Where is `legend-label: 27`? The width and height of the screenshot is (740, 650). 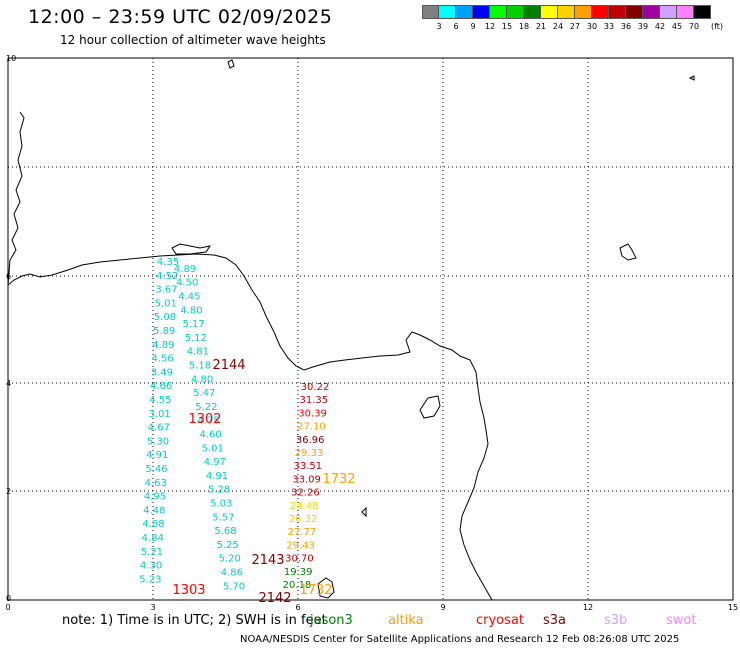
legend-label: 27 is located at coordinates (575, 26).